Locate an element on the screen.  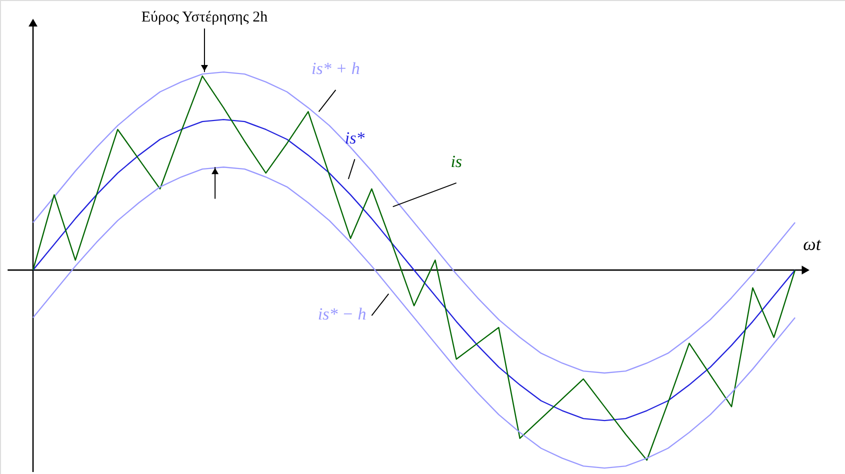
x-axis-title: ωt is located at coordinates (812, 244).